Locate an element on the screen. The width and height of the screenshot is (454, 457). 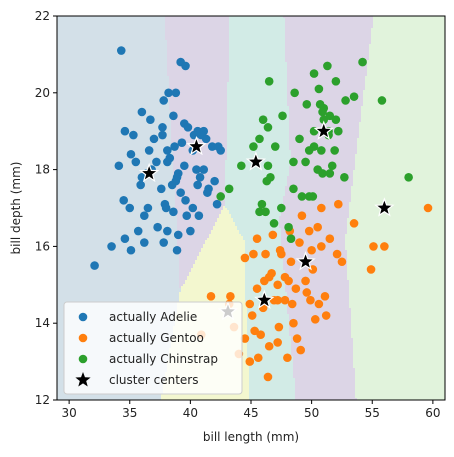
cluster-center-star is located at coordinates (264, 299).